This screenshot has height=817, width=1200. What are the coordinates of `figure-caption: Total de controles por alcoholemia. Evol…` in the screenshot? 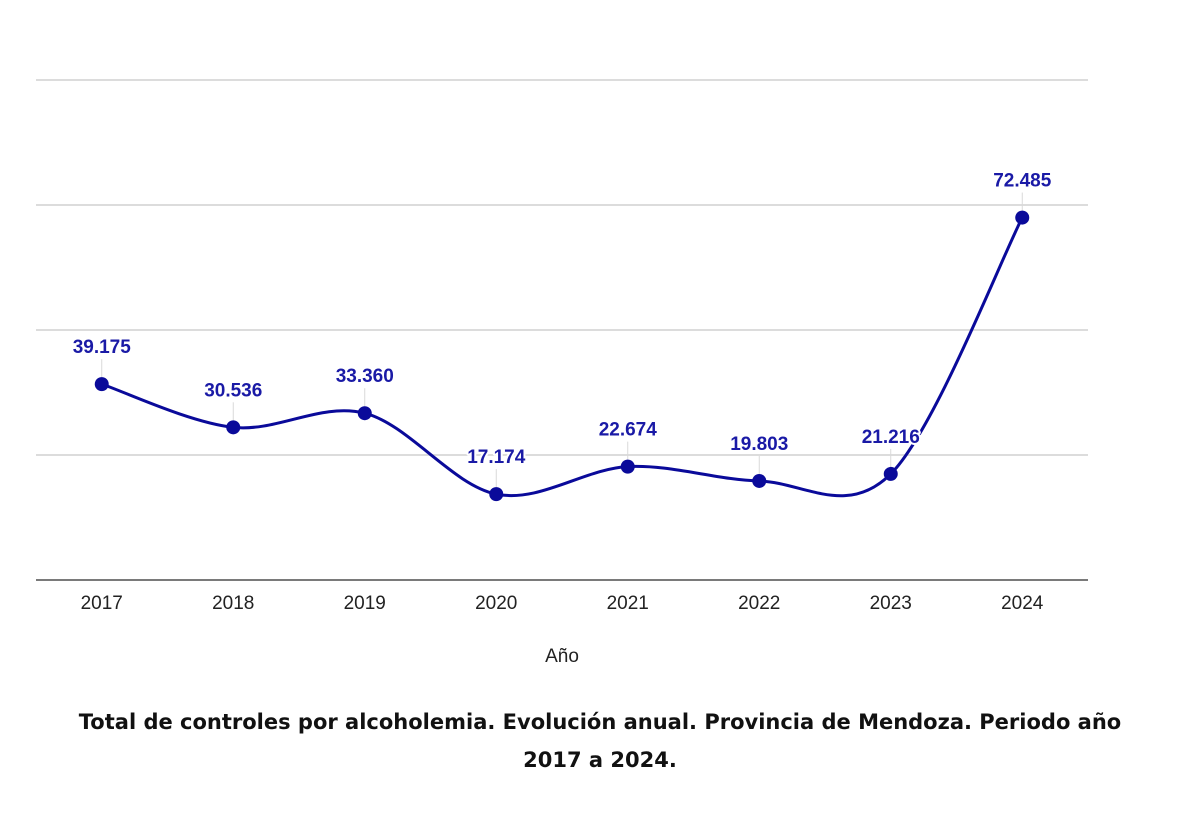 It's located at (600, 741).